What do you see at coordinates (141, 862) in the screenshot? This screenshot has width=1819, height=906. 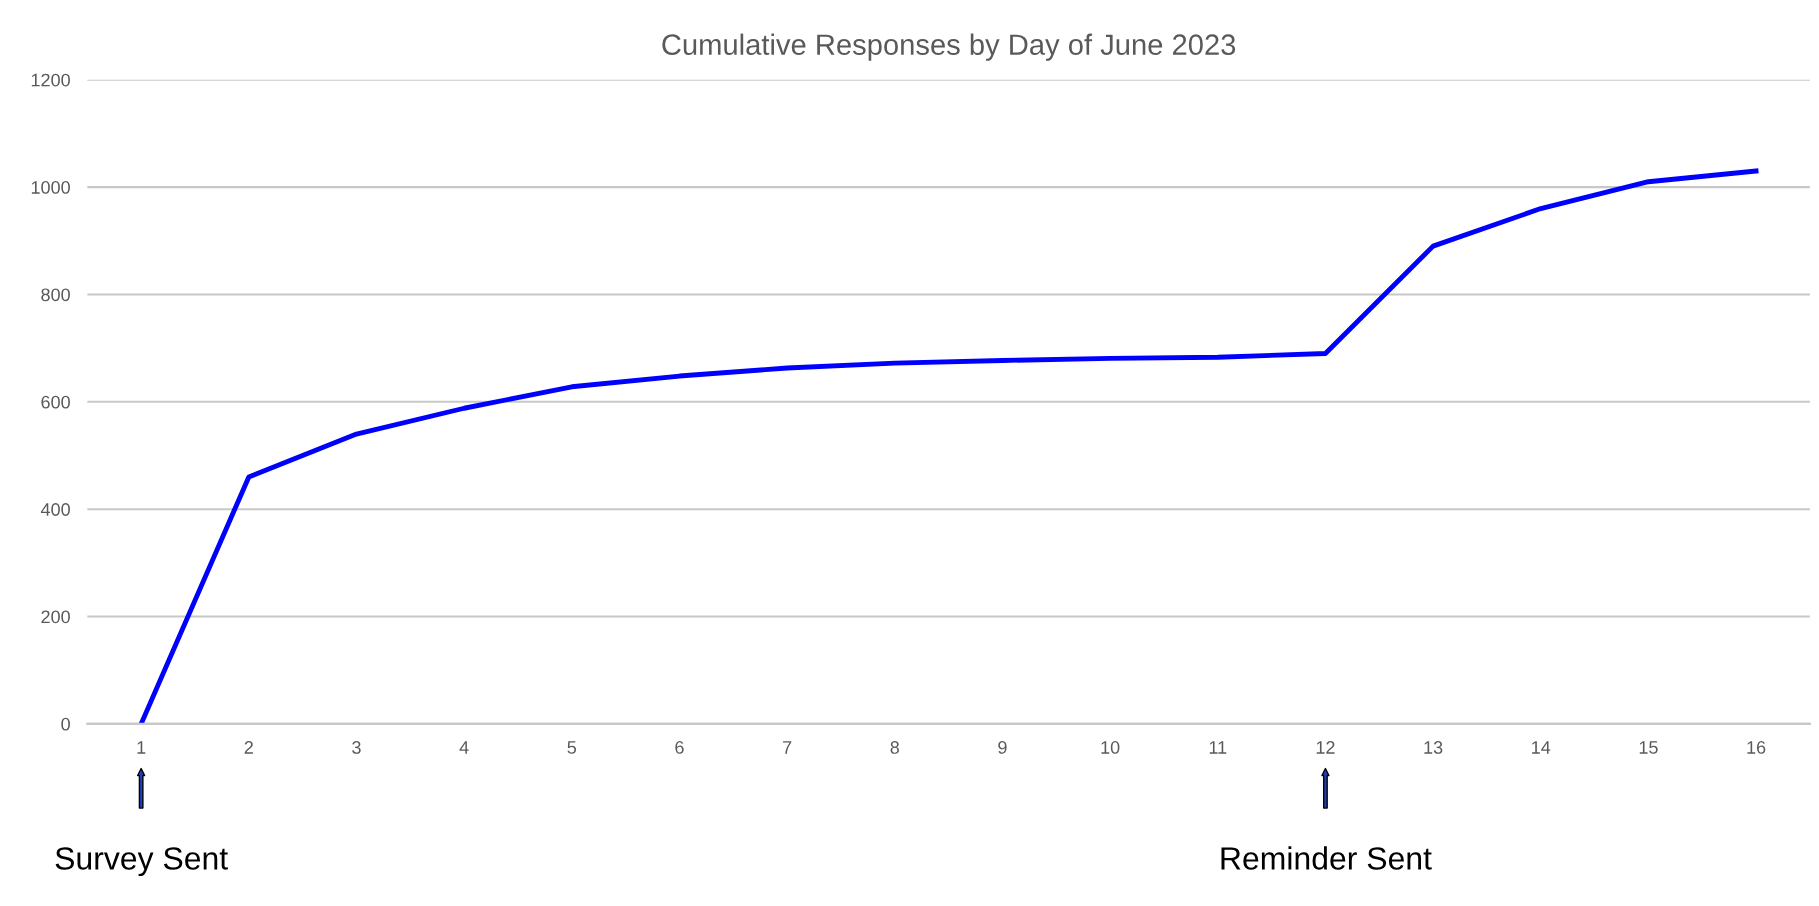 I see `text: Survey Sent` at bounding box center [141, 862].